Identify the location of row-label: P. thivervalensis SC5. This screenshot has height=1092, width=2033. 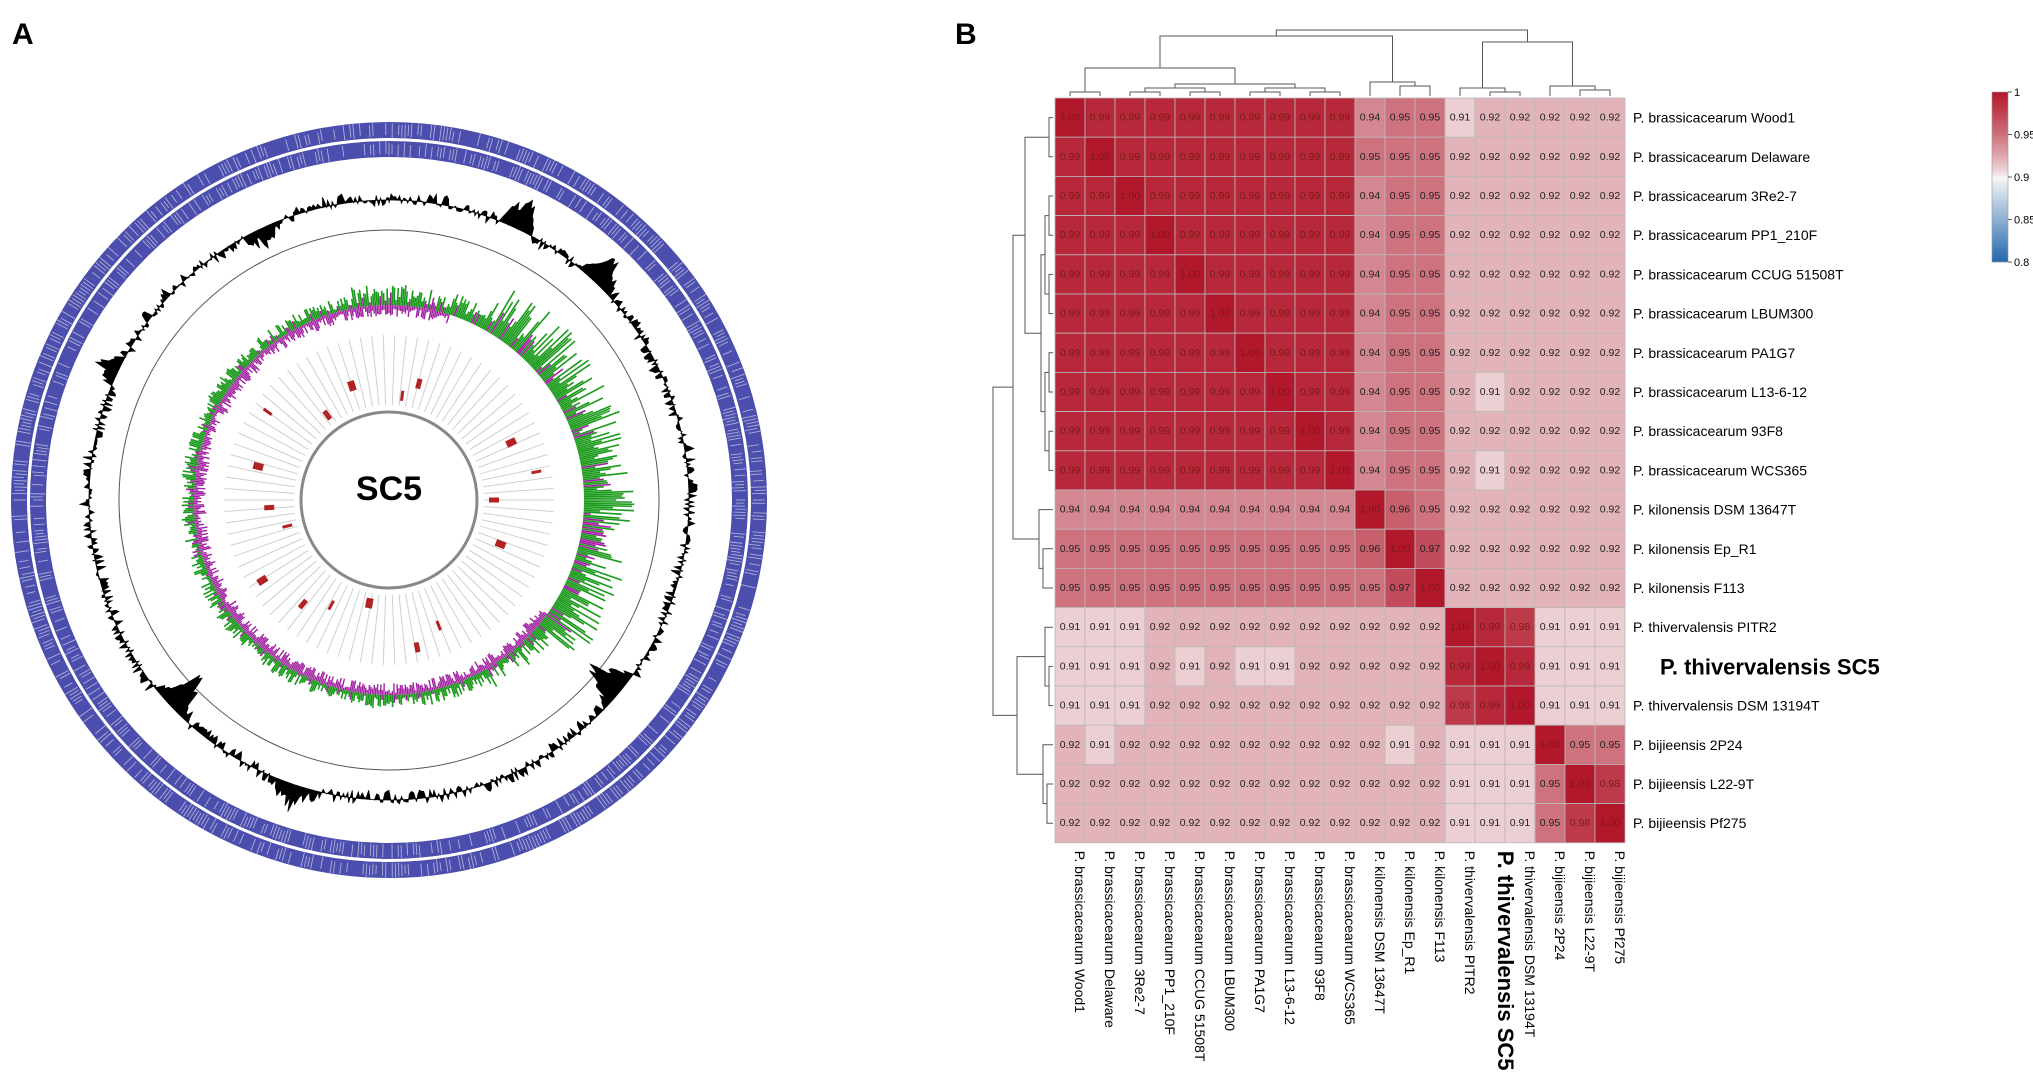
(1770, 666).